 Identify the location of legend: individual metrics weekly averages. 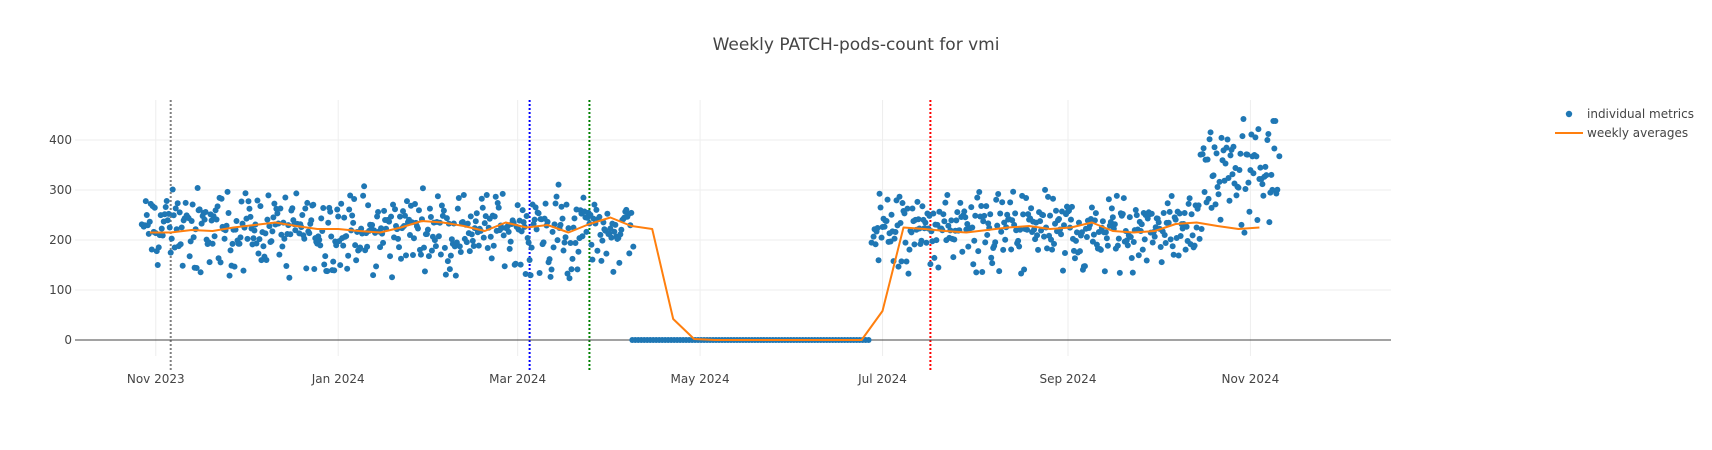
(1624, 123).